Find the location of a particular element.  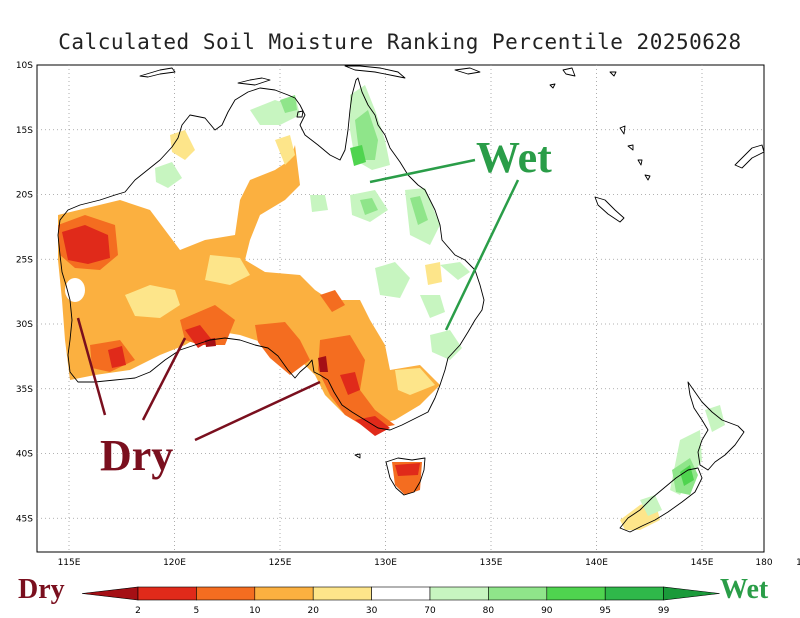

lat-tick-label: 30S is located at coordinates (24, 325).